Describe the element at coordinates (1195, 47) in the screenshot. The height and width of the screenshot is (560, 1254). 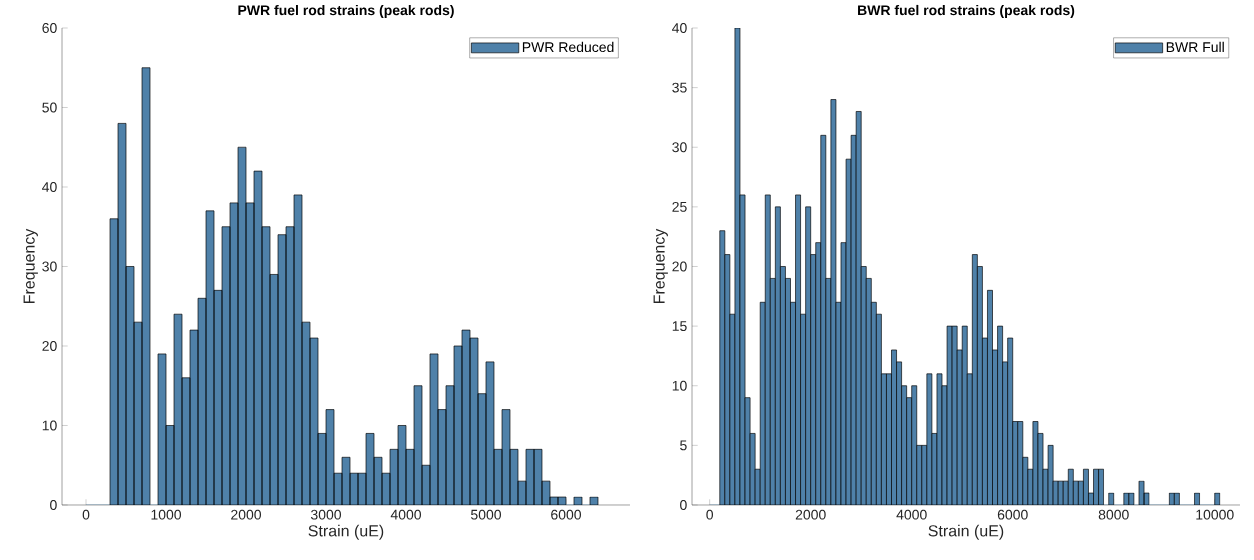
I see `legend-label: BWR Full` at that location.